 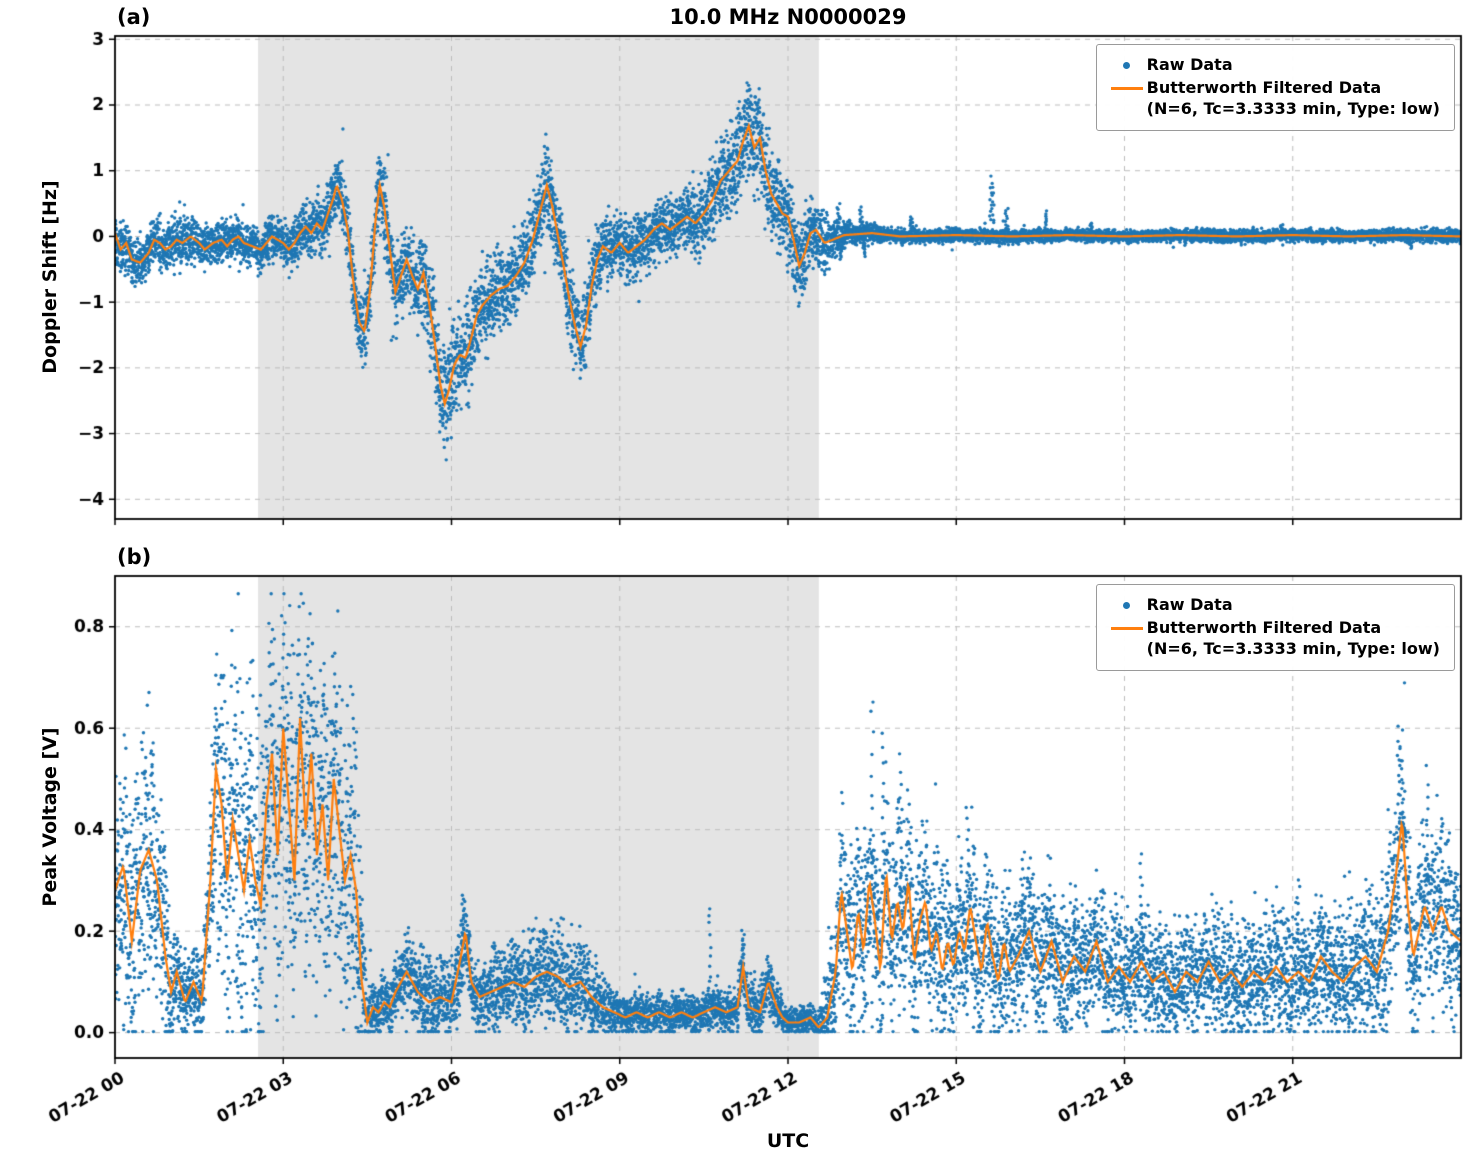 What do you see at coordinates (50, 817) in the screenshot?
I see `y-axis-label-voltage: Peak Voltage [V]` at bounding box center [50, 817].